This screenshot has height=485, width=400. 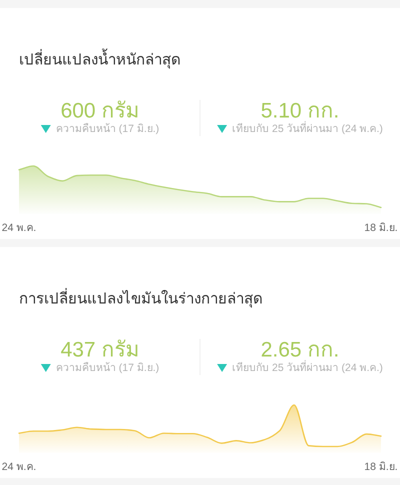 I want to click on title: การเปลี่ยนแปลงไขมันในร่างกายล่าสุด, so click(x=141, y=299).